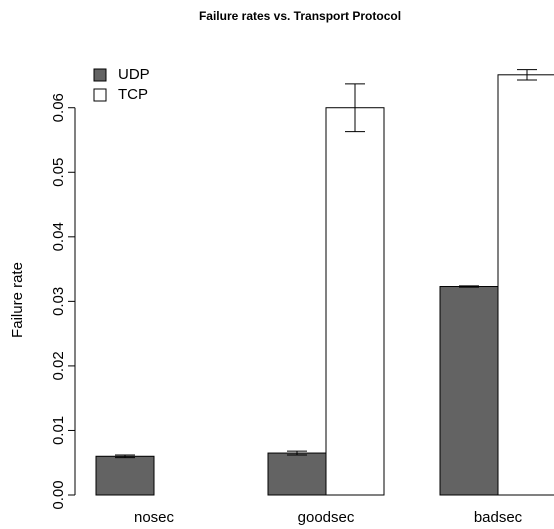  I want to click on y-tick-label: 0.04, so click(58, 236).